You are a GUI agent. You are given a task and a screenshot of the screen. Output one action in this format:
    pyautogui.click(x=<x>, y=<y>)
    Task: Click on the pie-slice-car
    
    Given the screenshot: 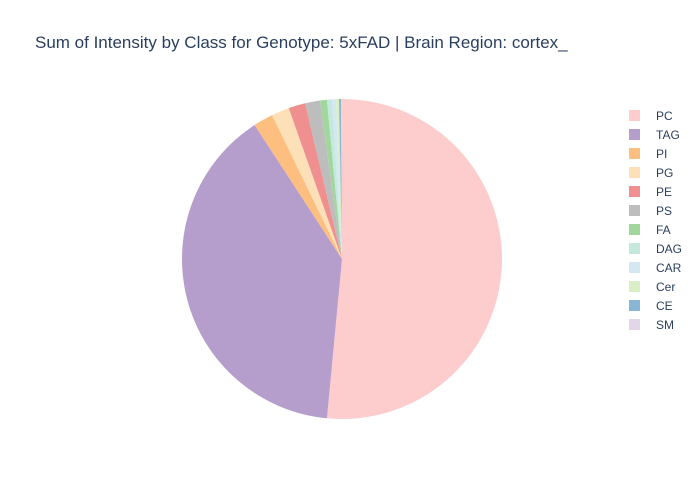 What is the action you would take?
    pyautogui.click(x=336, y=179)
    